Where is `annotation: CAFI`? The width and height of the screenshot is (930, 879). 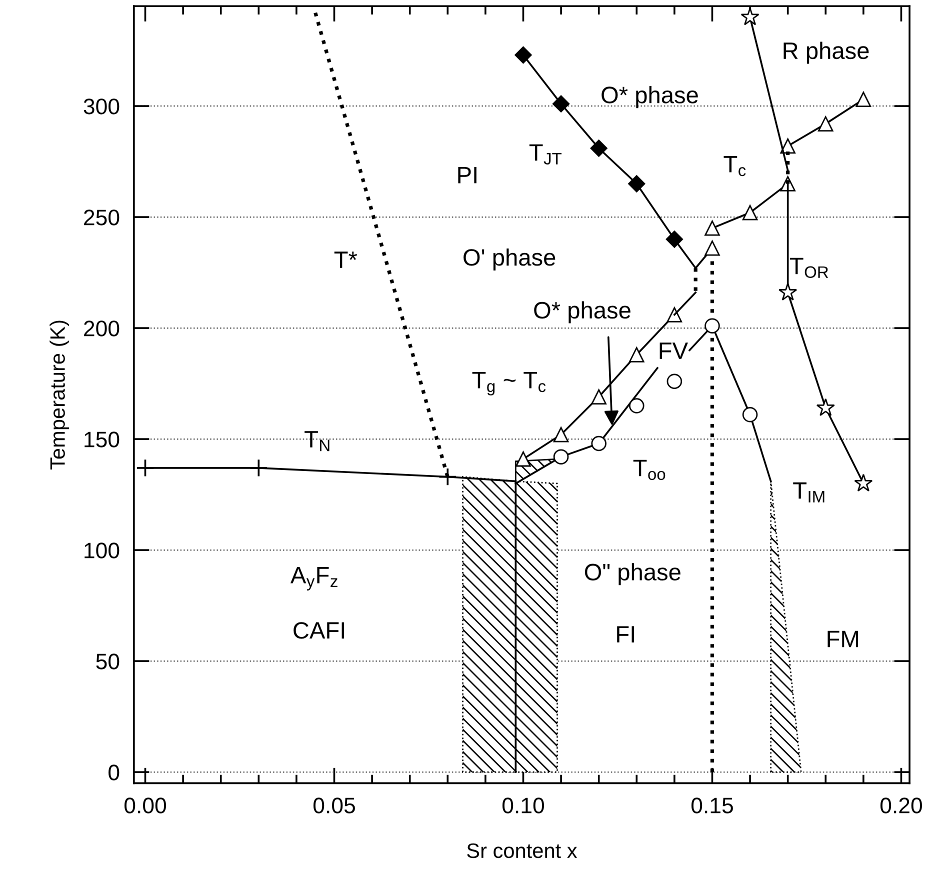 annotation: CAFI is located at coordinates (319, 630).